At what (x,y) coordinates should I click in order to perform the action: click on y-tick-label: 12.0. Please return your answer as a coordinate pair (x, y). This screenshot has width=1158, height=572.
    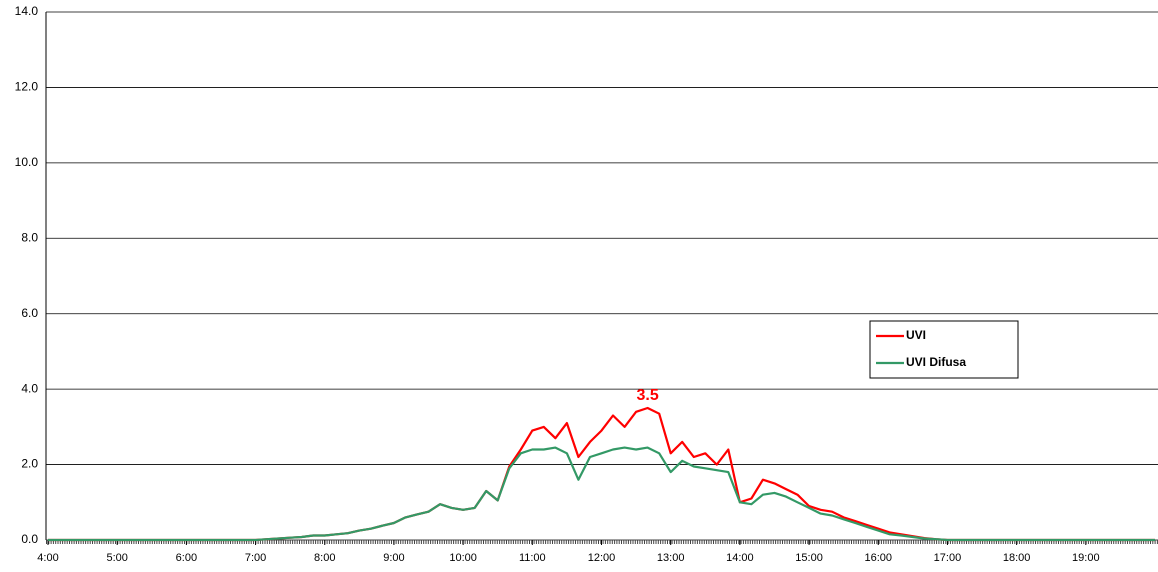
    Looking at the image, I should click on (27, 87).